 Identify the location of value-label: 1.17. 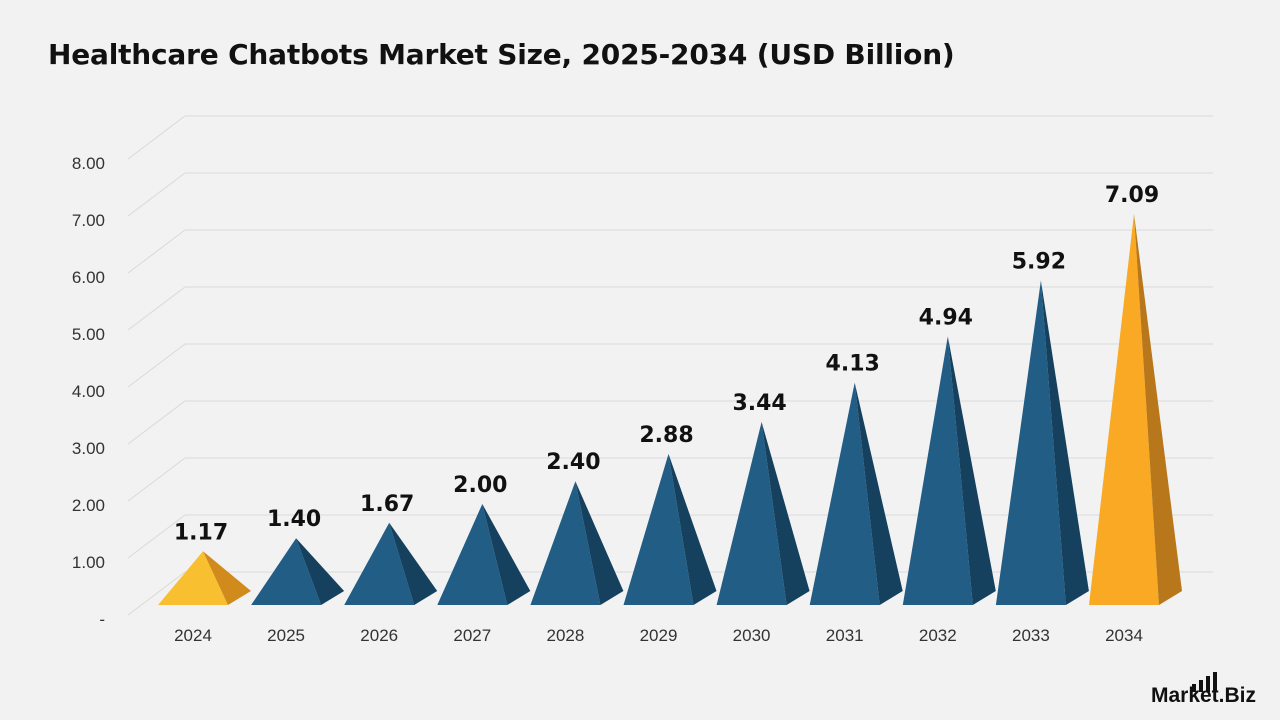
(201, 532).